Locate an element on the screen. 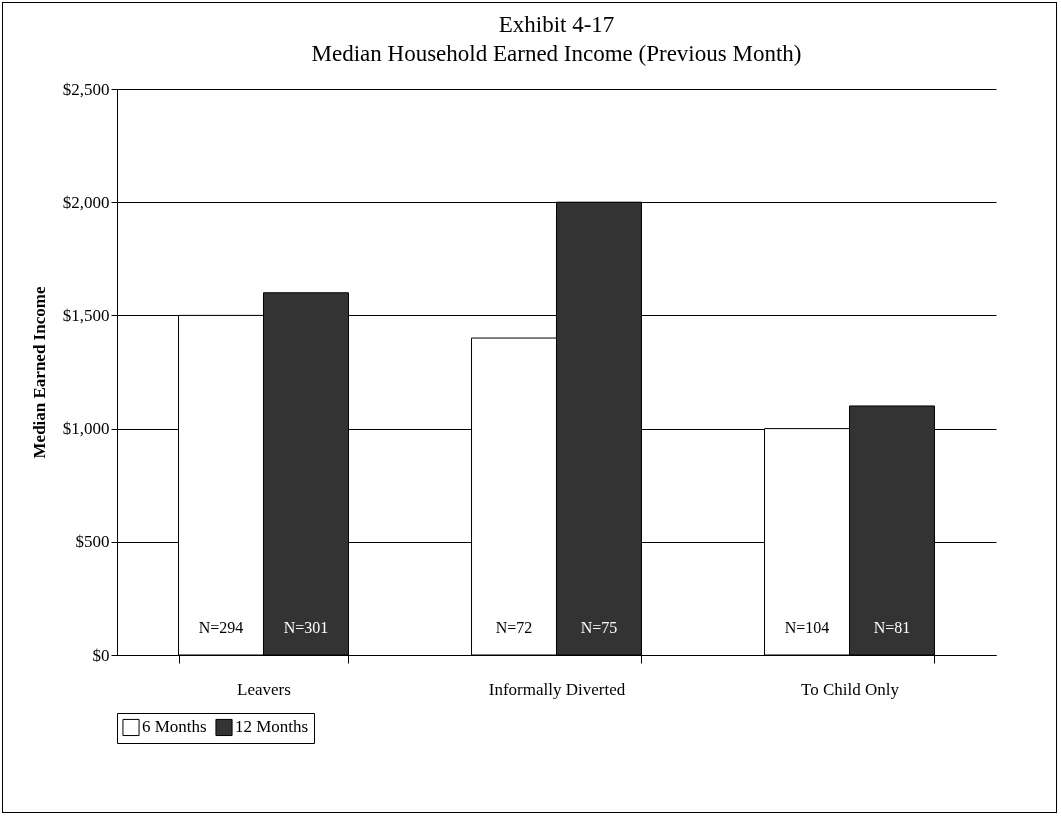 This screenshot has height=817, width=1061. y-tick-label: $500 is located at coordinates (92, 542).